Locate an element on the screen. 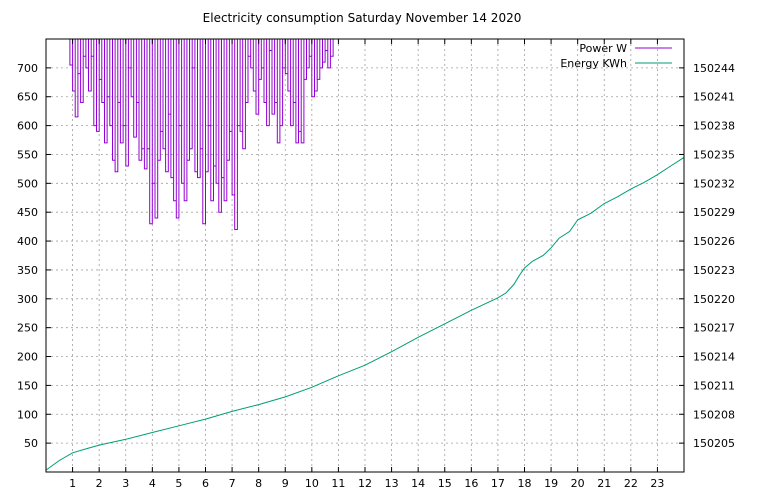 This screenshot has width=768, height=500. x-tick-label: 6 is located at coordinates (205, 483).